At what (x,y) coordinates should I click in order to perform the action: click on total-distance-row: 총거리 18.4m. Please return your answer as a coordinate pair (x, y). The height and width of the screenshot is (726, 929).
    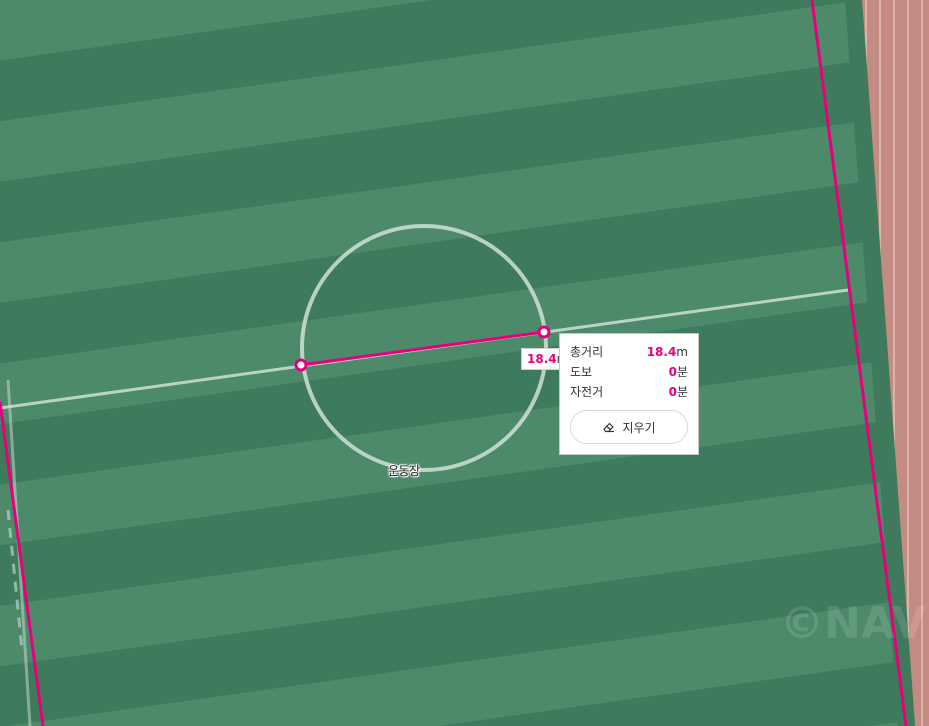
    Looking at the image, I should click on (629, 352).